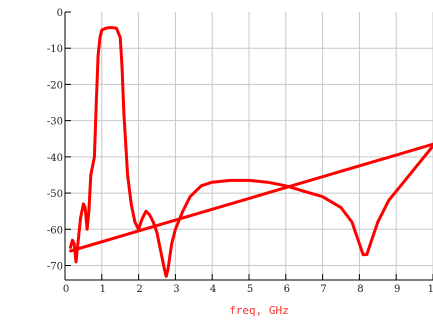 The height and width of the screenshot is (321, 433). Describe the element at coordinates (55, 158) in the screenshot. I see `y-tick-label: -40` at that location.